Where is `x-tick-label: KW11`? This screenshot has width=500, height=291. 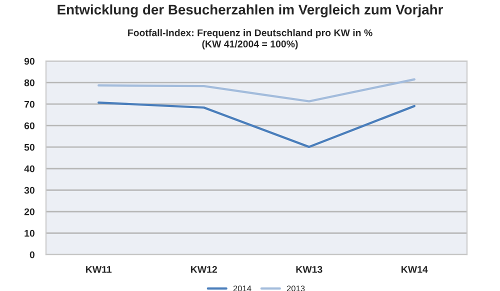 x-tick-label: KW11 is located at coordinates (99, 269).